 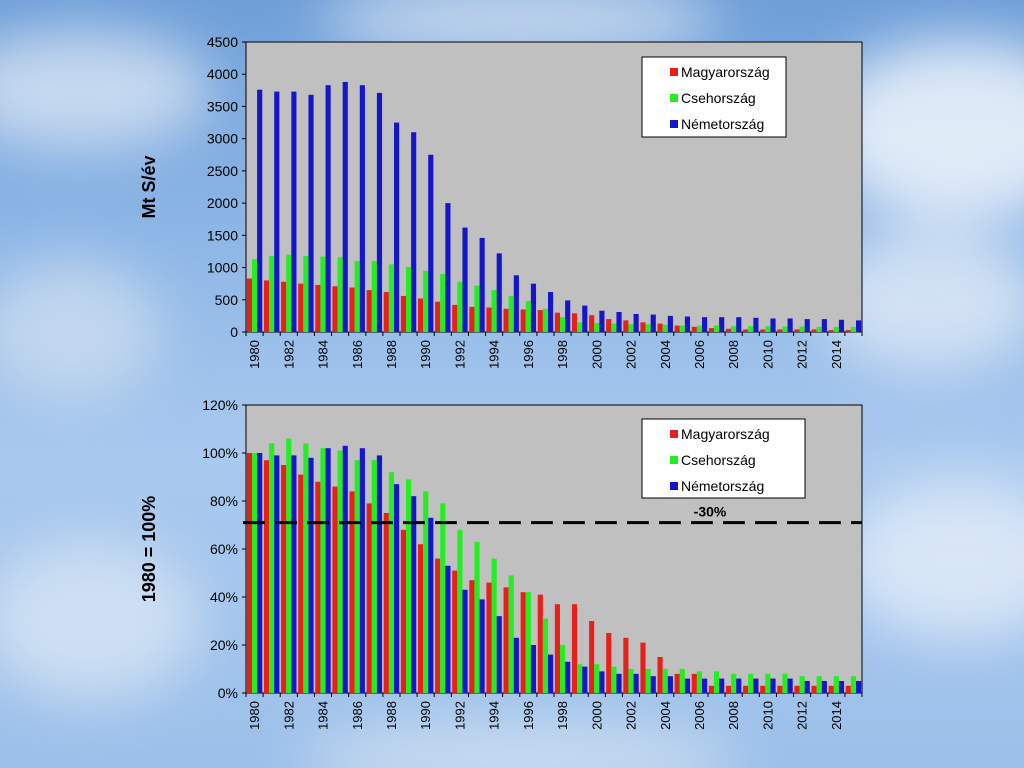 What do you see at coordinates (711, 330) in the screenshot?
I see `bar-0-2007` at bounding box center [711, 330].